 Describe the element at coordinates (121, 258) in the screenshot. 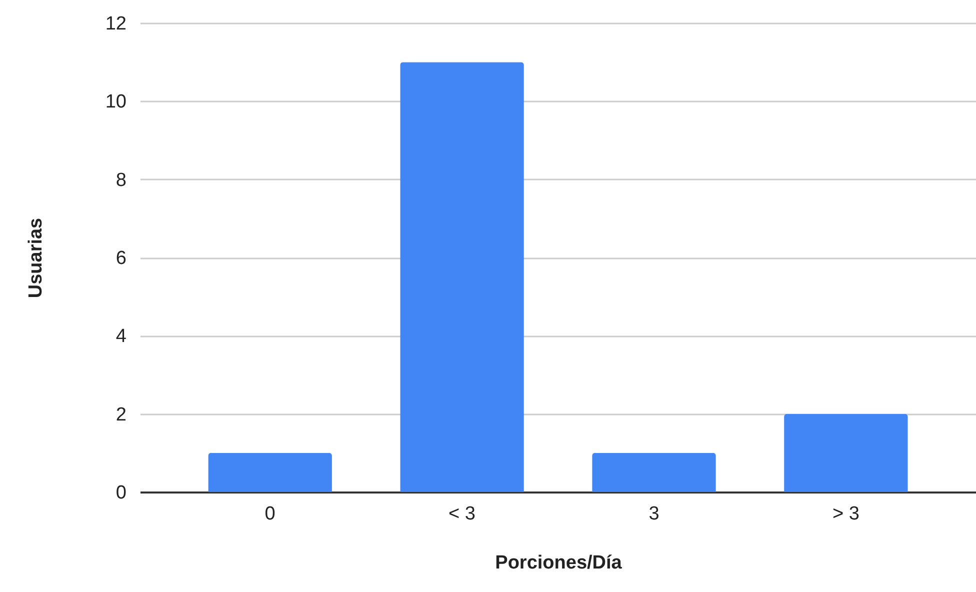

I see `y-tick-label: 6` at that location.